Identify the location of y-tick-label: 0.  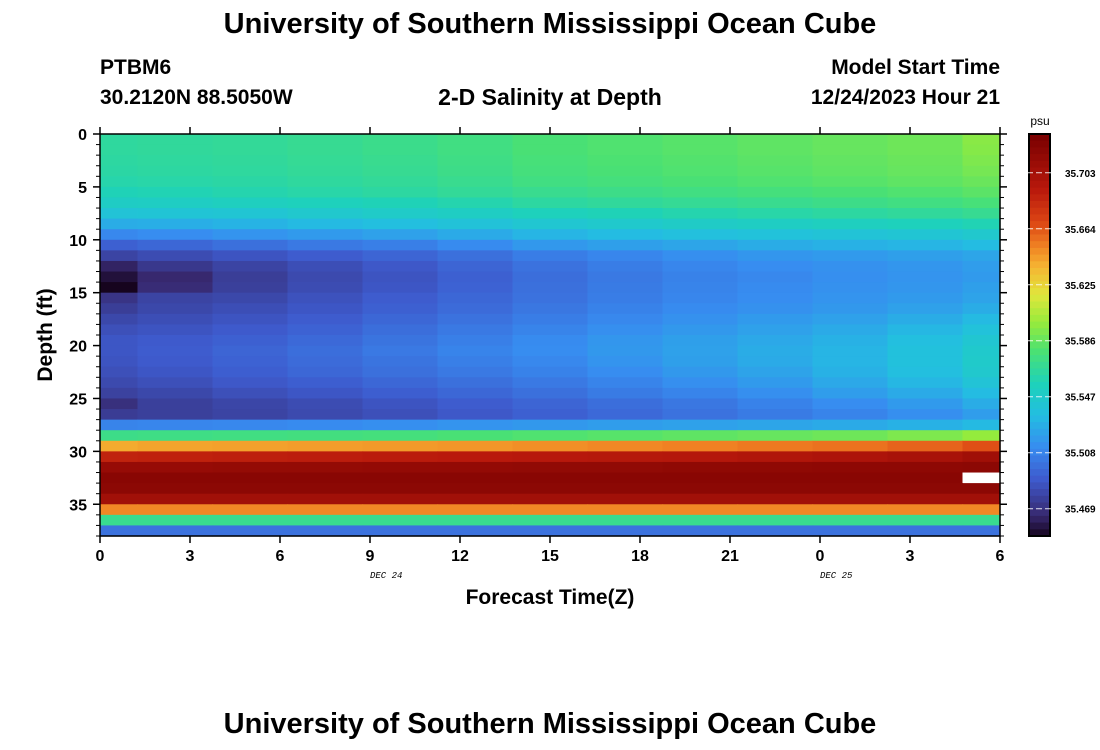
(82, 135).